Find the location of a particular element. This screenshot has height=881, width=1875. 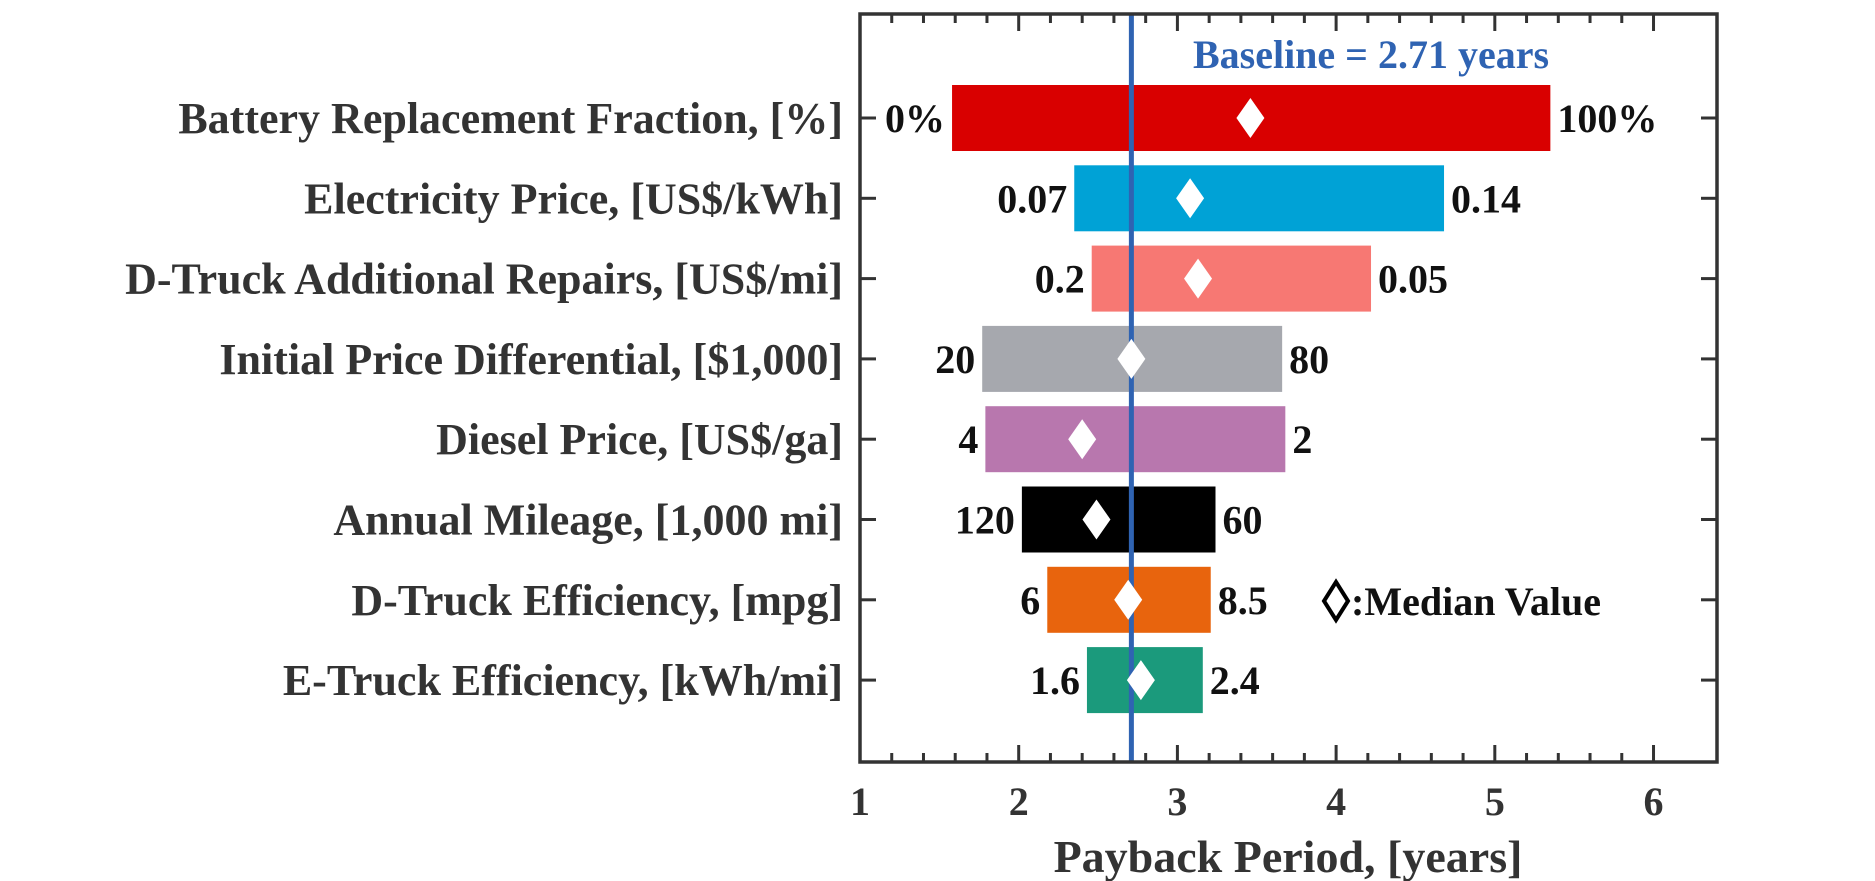

category-label: Battery Replacement Fraction, [%] is located at coordinates (510, 118).